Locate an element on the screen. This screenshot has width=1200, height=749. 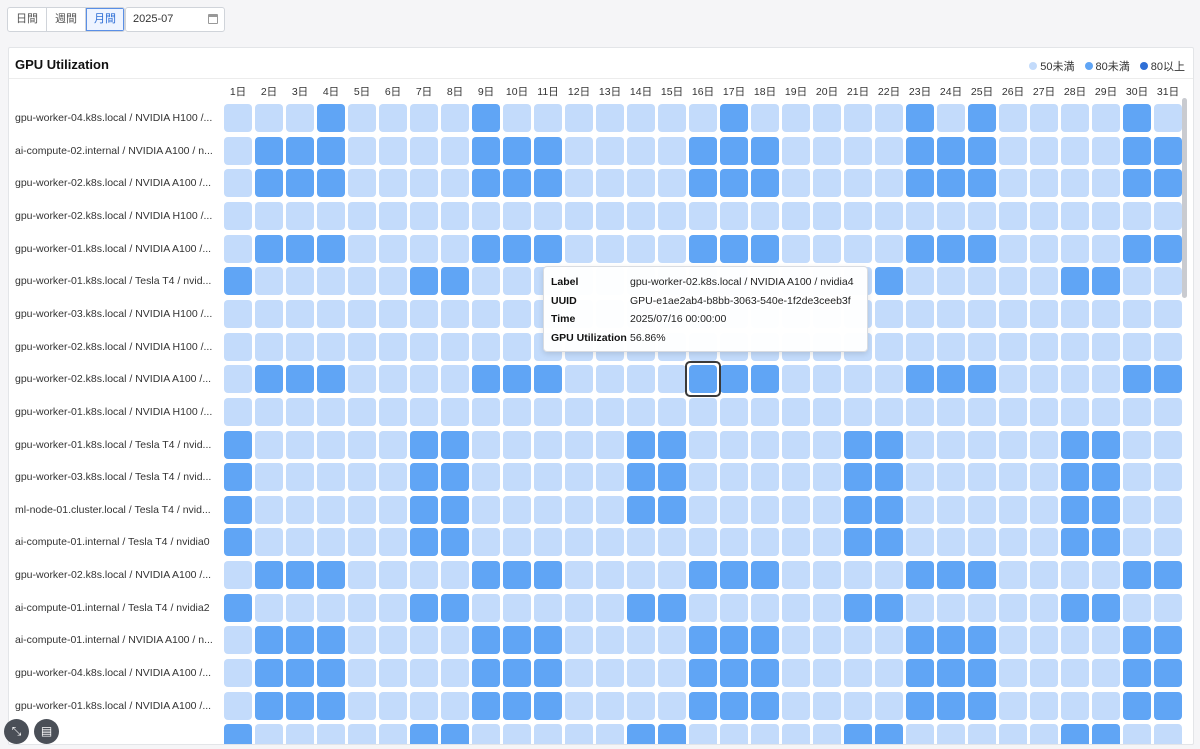
legend-item-high: 80以上 is located at coordinates (1162, 66).